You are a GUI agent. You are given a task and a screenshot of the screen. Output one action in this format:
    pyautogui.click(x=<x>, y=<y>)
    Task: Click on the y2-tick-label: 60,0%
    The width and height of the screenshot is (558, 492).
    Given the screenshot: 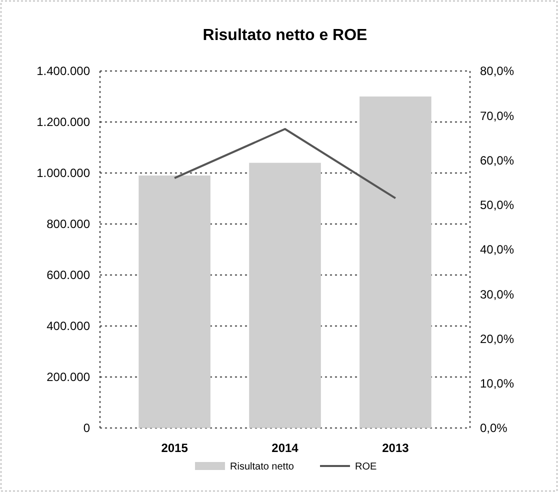 What is the action you would take?
    pyautogui.click(x=497, y=160)
    